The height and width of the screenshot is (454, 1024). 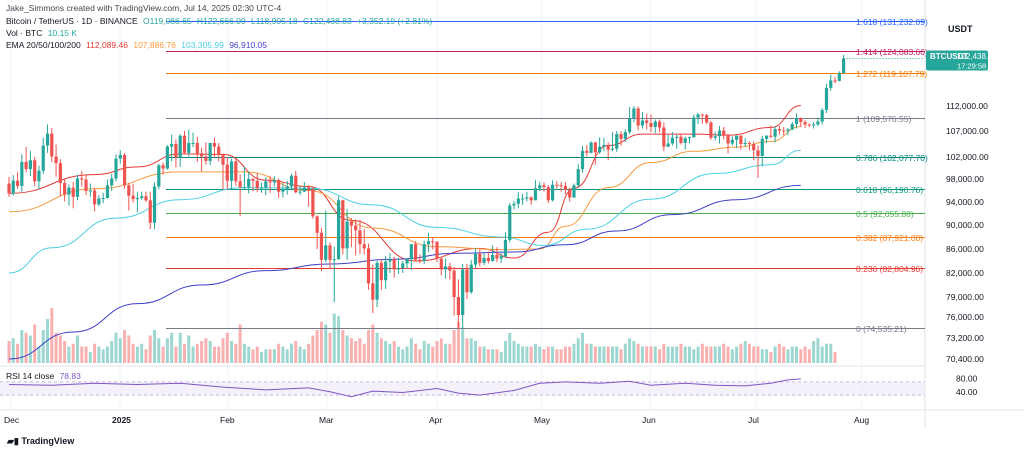 I want to click on volume-label: Vol · BTC, so click(x=24, y=33).